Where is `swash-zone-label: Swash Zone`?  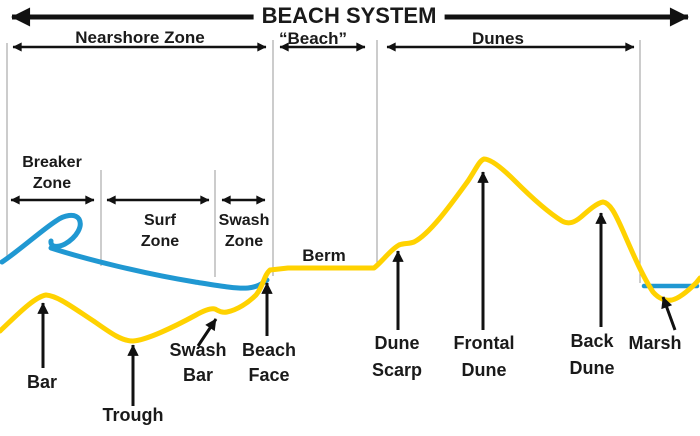 swash-zone-label: Swash Zone is located at coordinates (244, 231).